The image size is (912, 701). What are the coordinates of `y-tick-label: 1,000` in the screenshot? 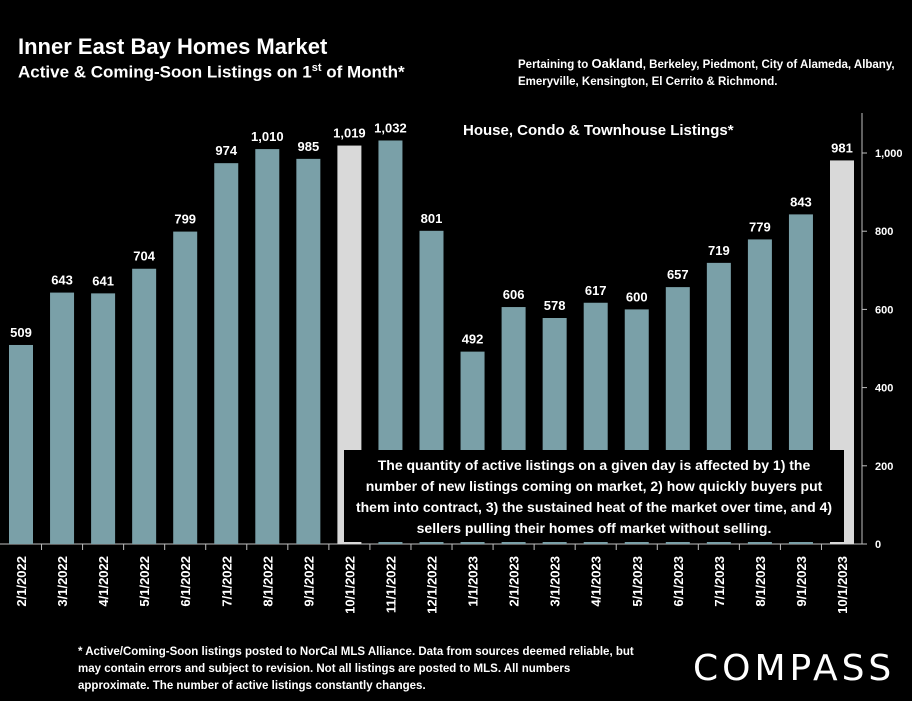 It's located at (889, 154).